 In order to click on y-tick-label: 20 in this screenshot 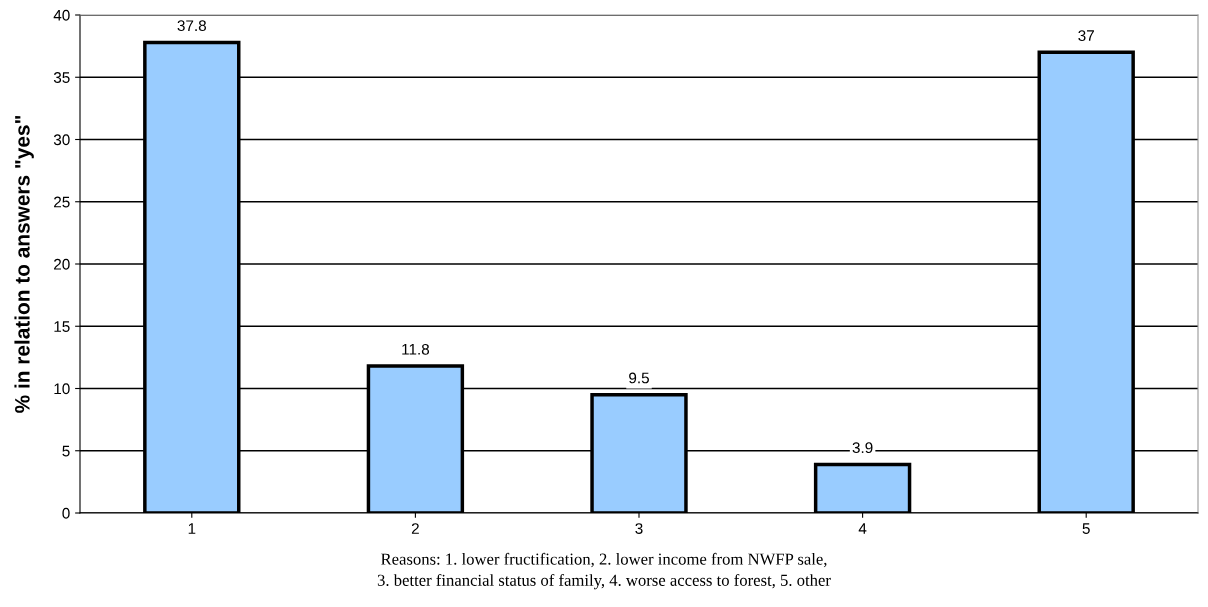, I will do `click(62, 264)`.